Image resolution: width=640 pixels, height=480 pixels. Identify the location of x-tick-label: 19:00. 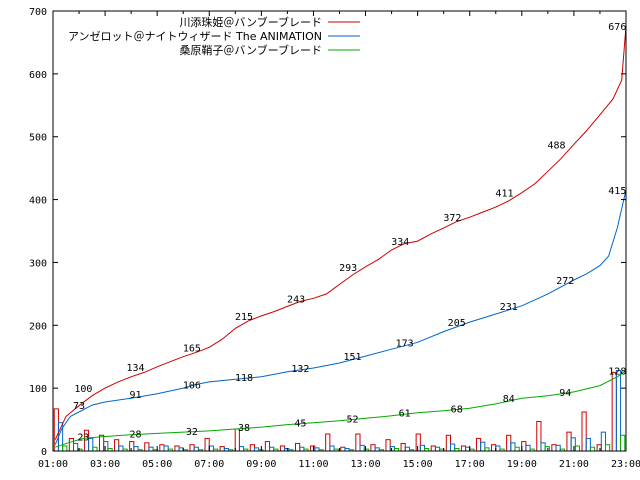
(522, 464).